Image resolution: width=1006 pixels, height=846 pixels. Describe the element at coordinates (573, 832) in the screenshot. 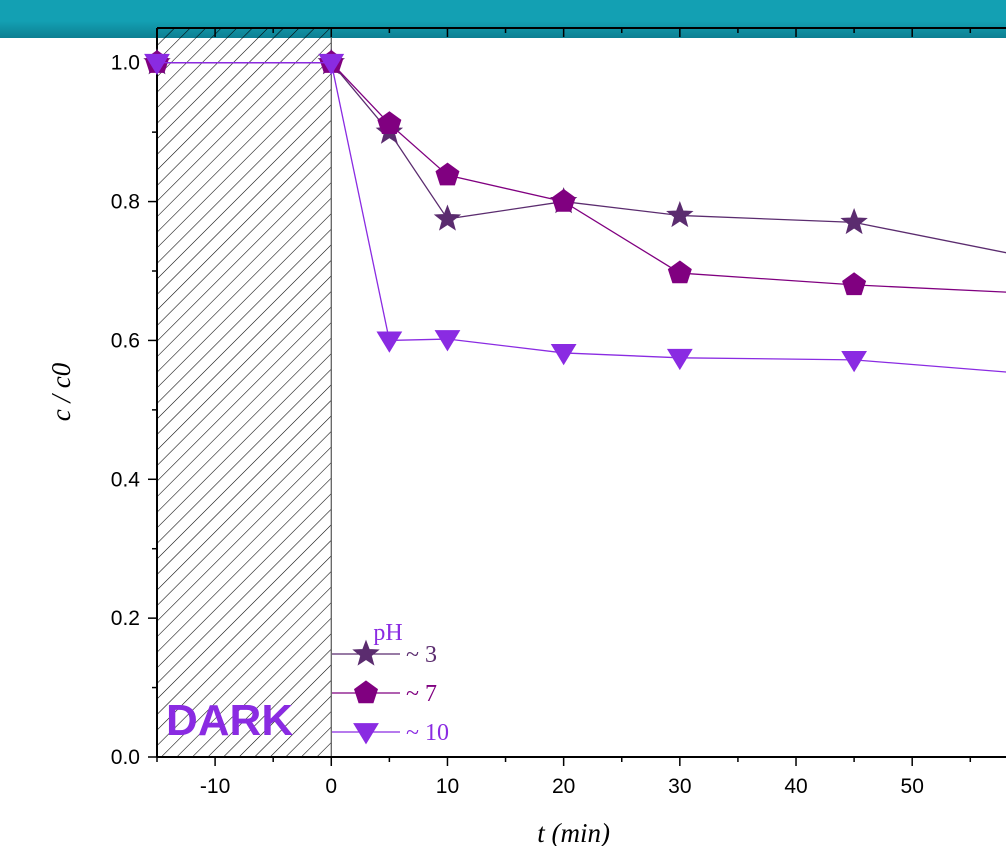

I see `x-axis-label: t (min)` at that location.